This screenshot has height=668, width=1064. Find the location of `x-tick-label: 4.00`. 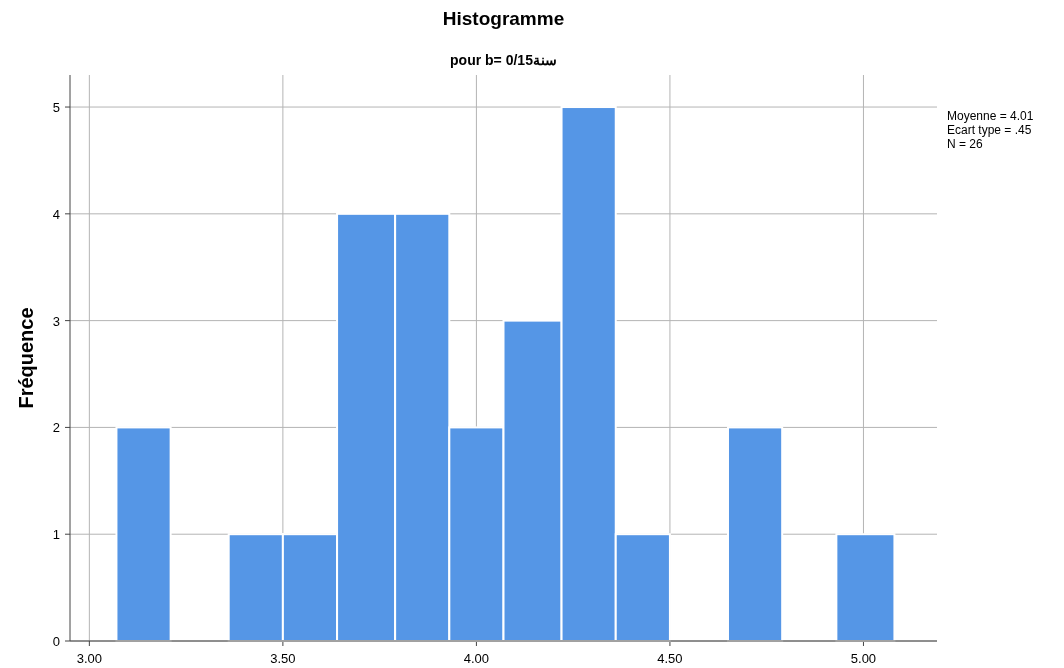

x-tick-label: 4.00 is located at coordinates (476, 658).